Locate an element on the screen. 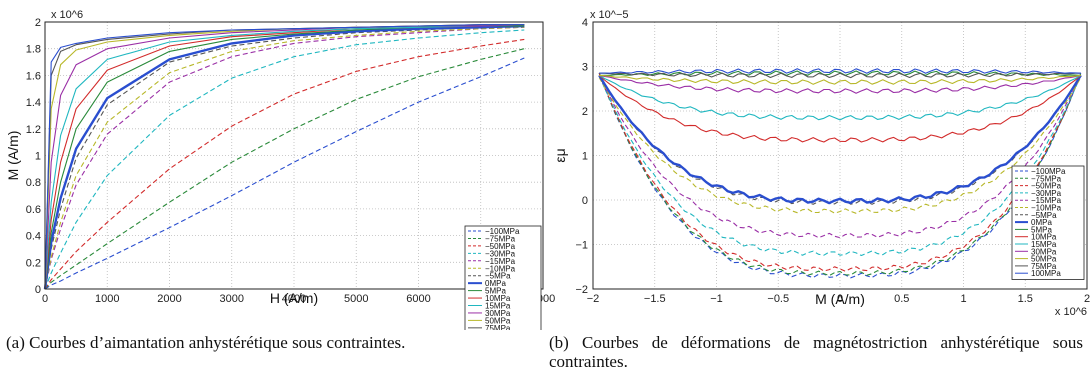 The image size is (1091, 378). x-tick-label: 6000 is located at coordinates (418, 299).